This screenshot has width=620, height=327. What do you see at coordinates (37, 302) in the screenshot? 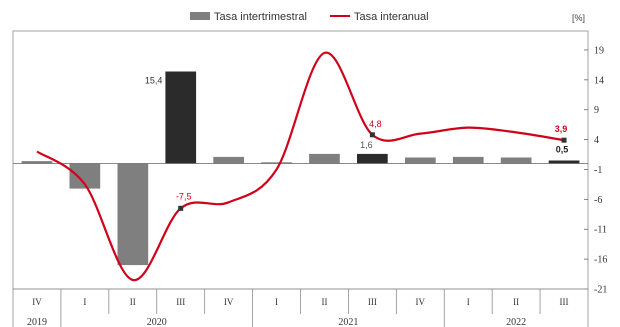
I see `quarter-label-0: IV` at bounding box center [37, 302].